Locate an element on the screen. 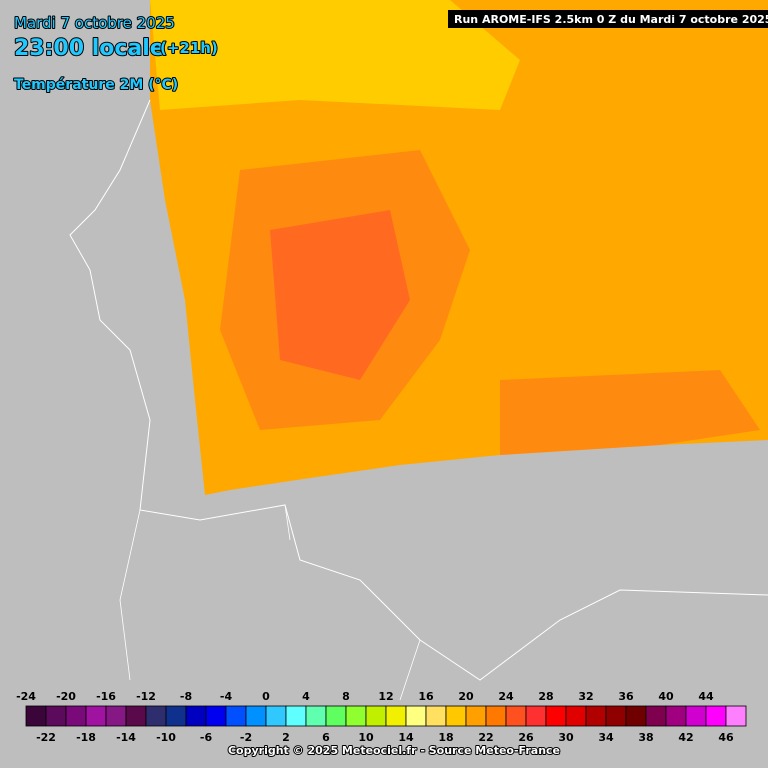  legend-tick-label: 44 is located at coordinates (706, 696).